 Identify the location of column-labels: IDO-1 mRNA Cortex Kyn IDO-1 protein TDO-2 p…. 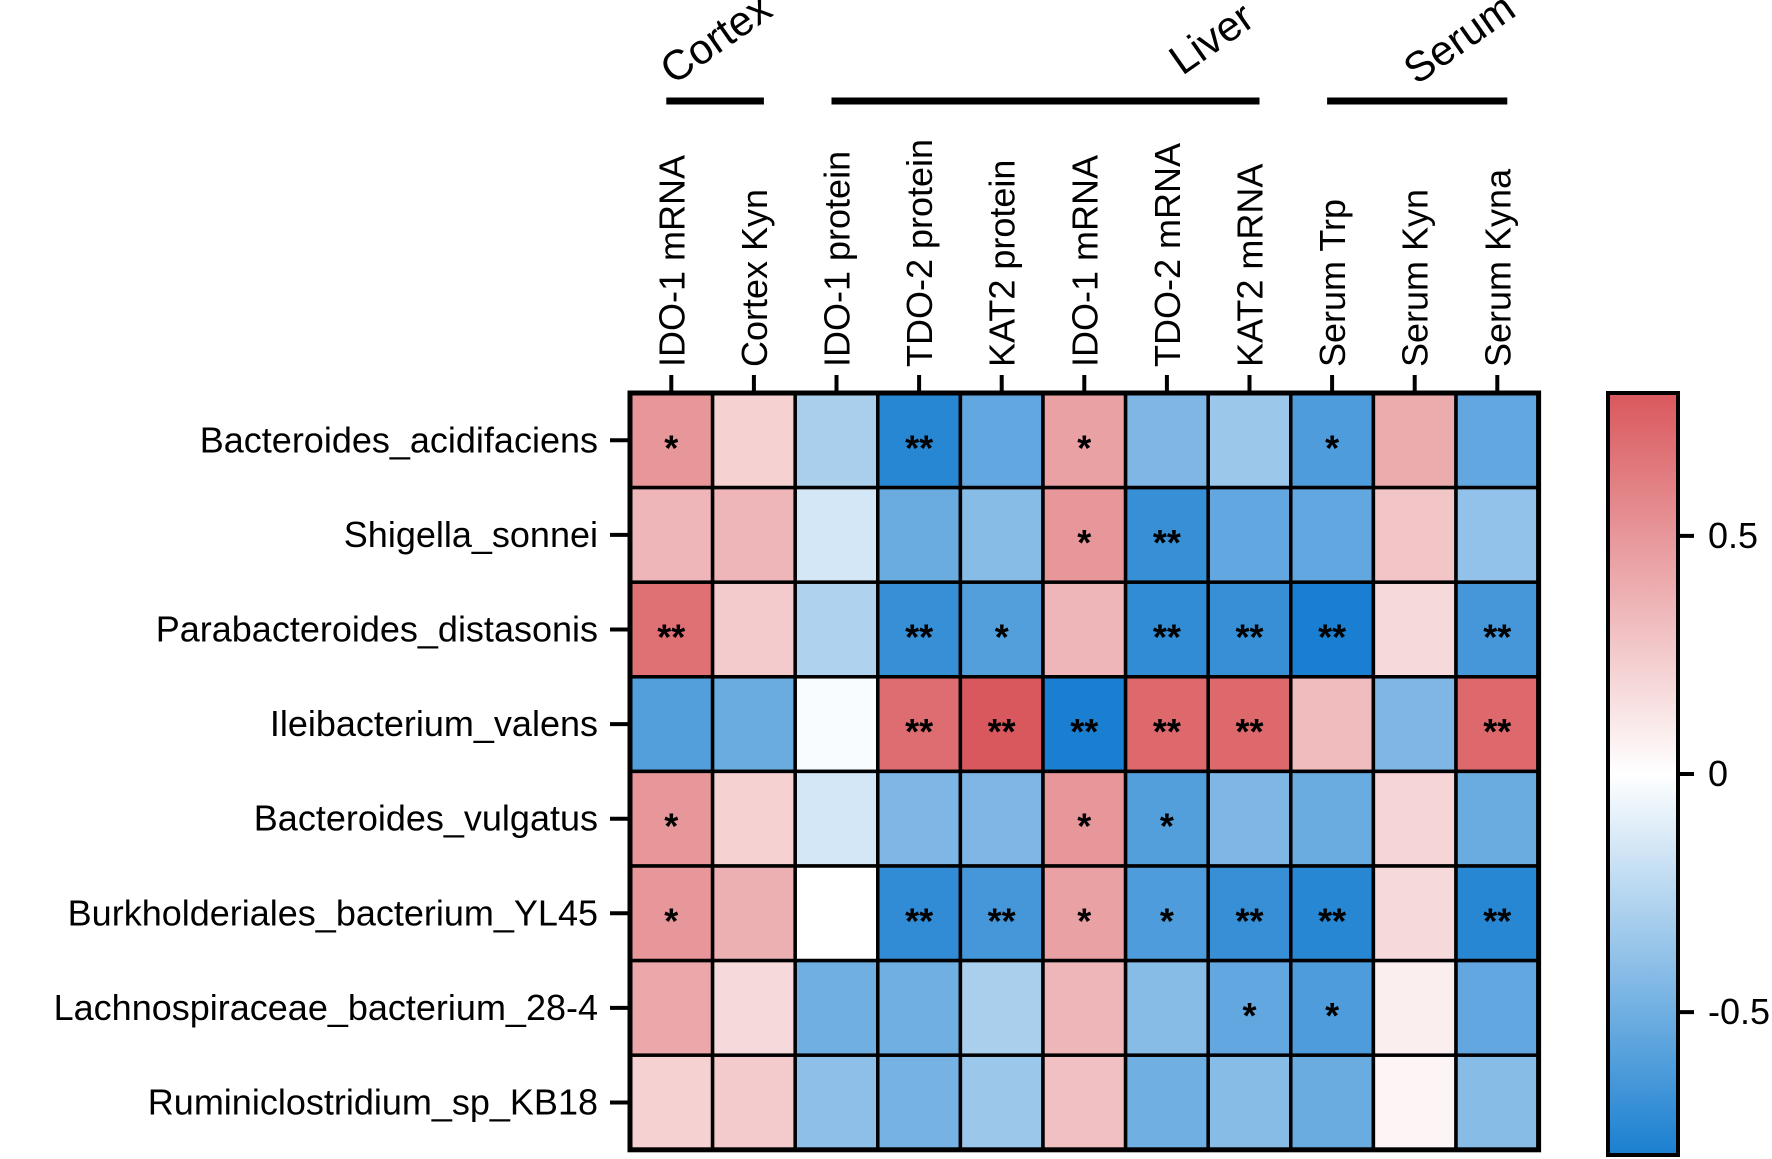
(1084, 267).